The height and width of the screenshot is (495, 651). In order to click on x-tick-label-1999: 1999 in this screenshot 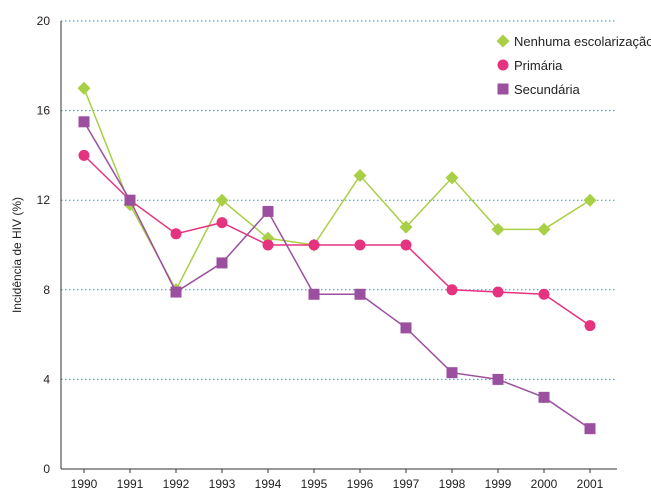, I will do `click(498, 484)`.